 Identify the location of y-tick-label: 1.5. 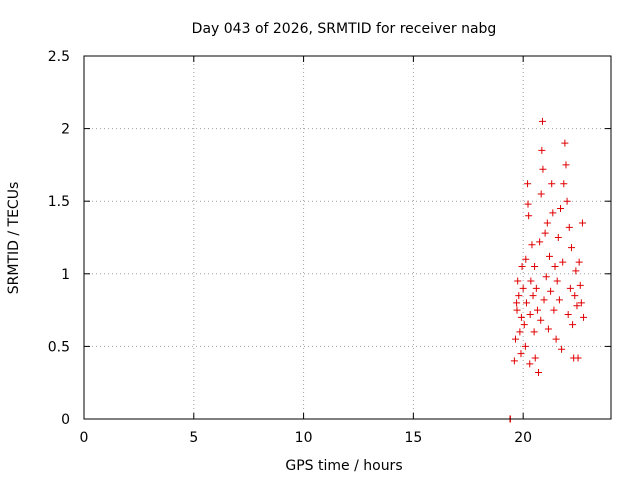
(59, 202).